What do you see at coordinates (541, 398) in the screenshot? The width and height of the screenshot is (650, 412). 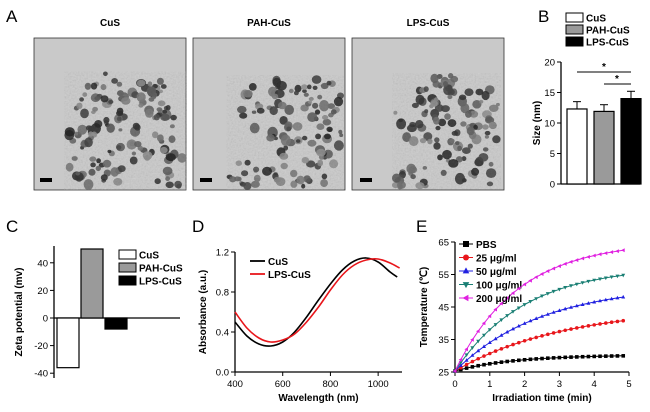 I see `x-axis-label: Irradiation time (min)` at bounding box center [541, 398].